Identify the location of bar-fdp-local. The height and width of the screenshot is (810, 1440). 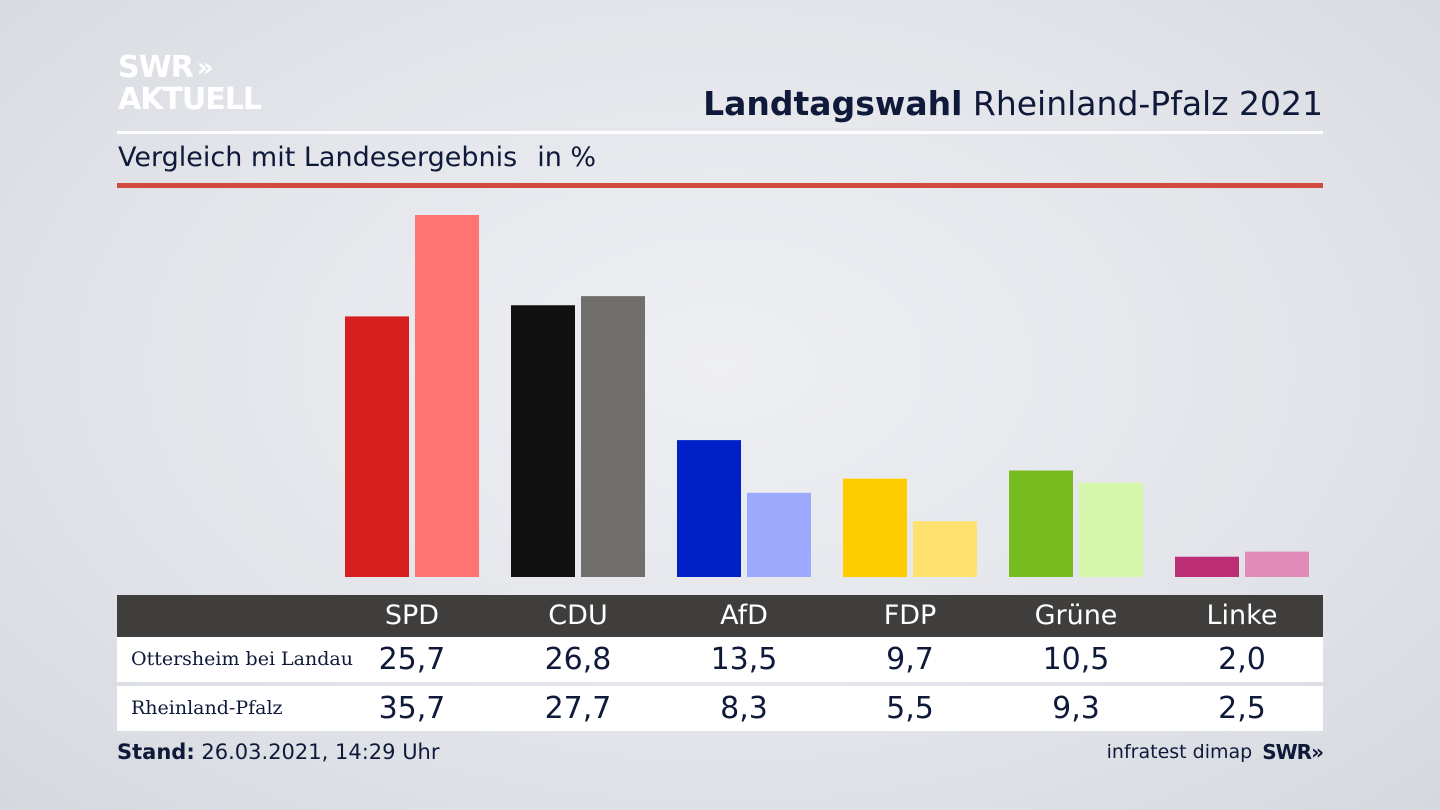
(875, 527).